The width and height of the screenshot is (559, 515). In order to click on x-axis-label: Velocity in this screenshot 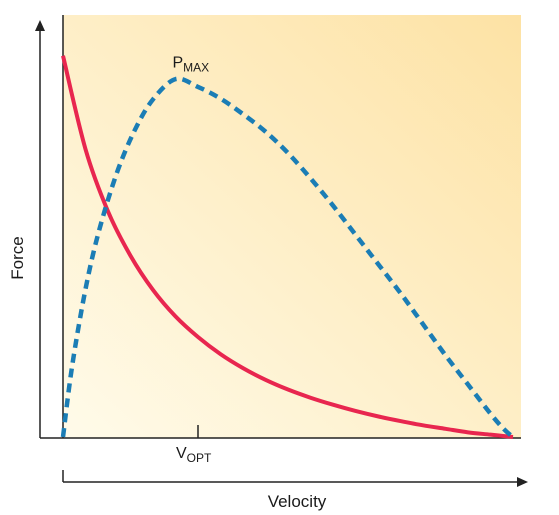, I will do `click(297, 501)`.